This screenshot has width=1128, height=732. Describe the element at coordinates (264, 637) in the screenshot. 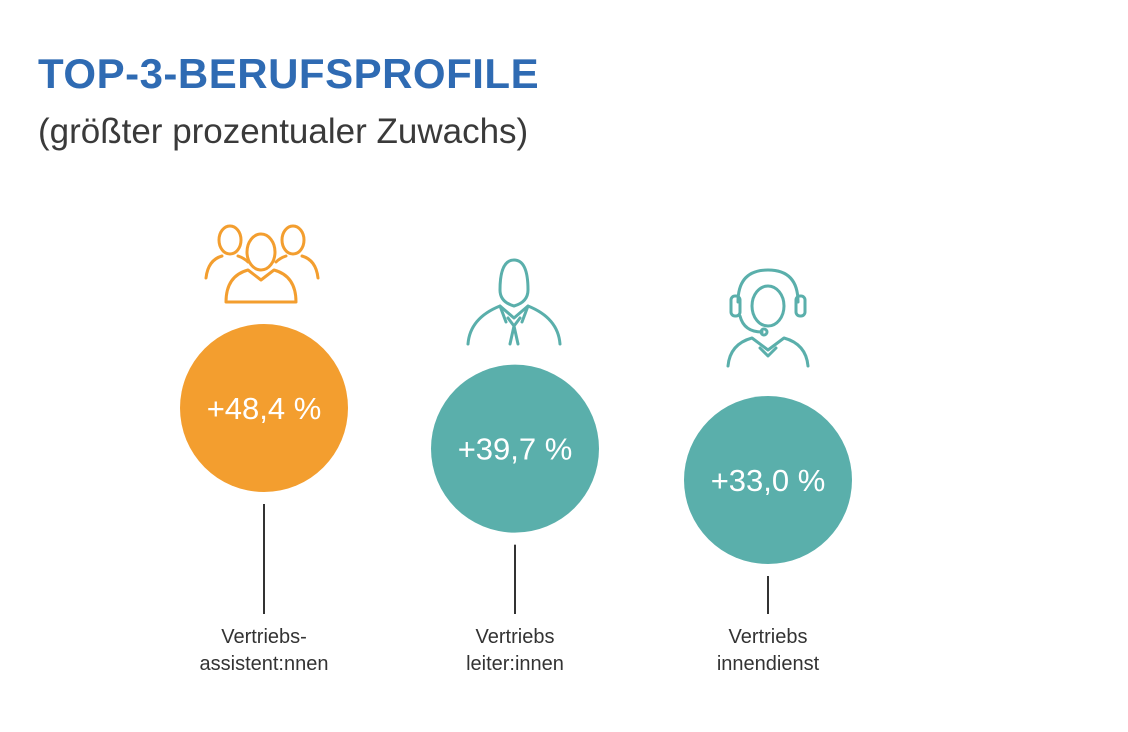

I see `category-label-line1-1: Vertriebs-` at that location.